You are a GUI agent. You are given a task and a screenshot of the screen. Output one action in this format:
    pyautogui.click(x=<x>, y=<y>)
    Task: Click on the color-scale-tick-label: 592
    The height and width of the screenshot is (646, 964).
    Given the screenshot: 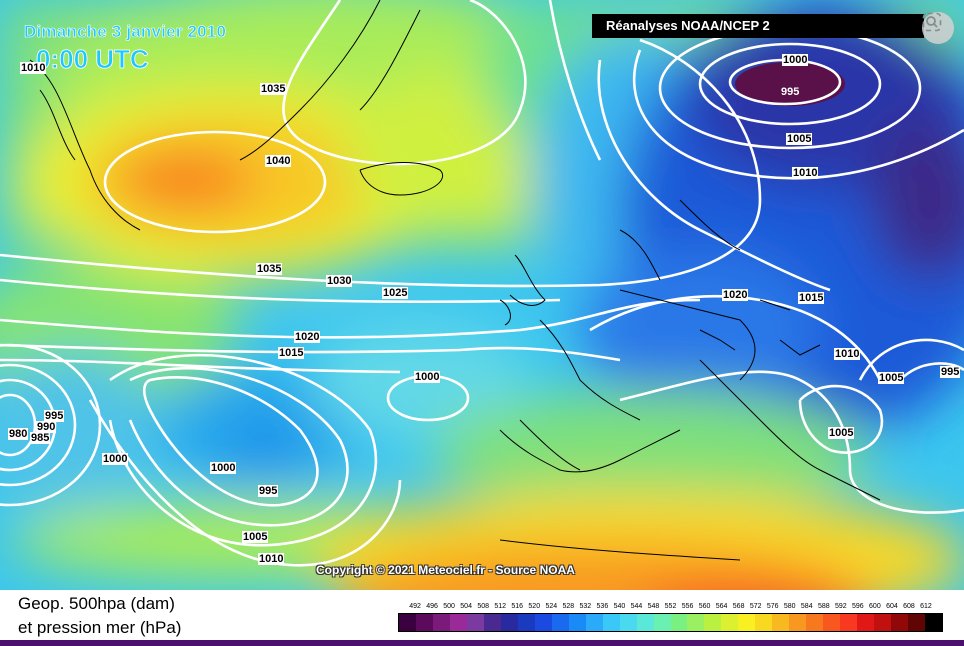 What is the action you would take?
    pyautogui.click(x=840, y=606)
    